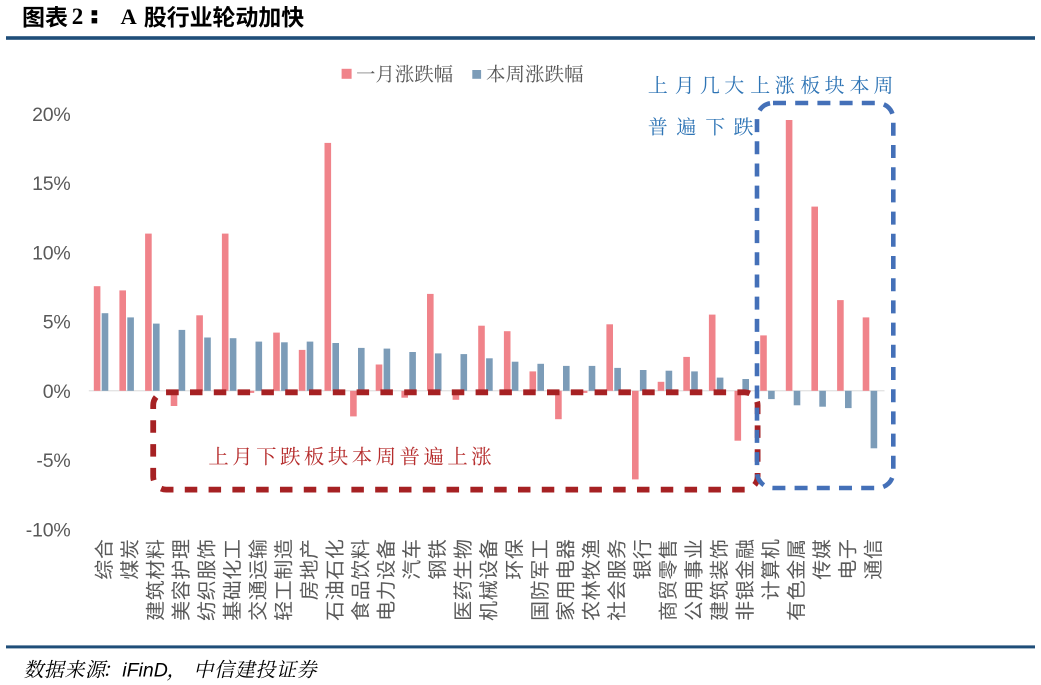 The width and height of the screenshot is (1041, 685). Describe the element at coordinates (51, 184) in the screenshot. I see `svg-text: 15%` at that location.